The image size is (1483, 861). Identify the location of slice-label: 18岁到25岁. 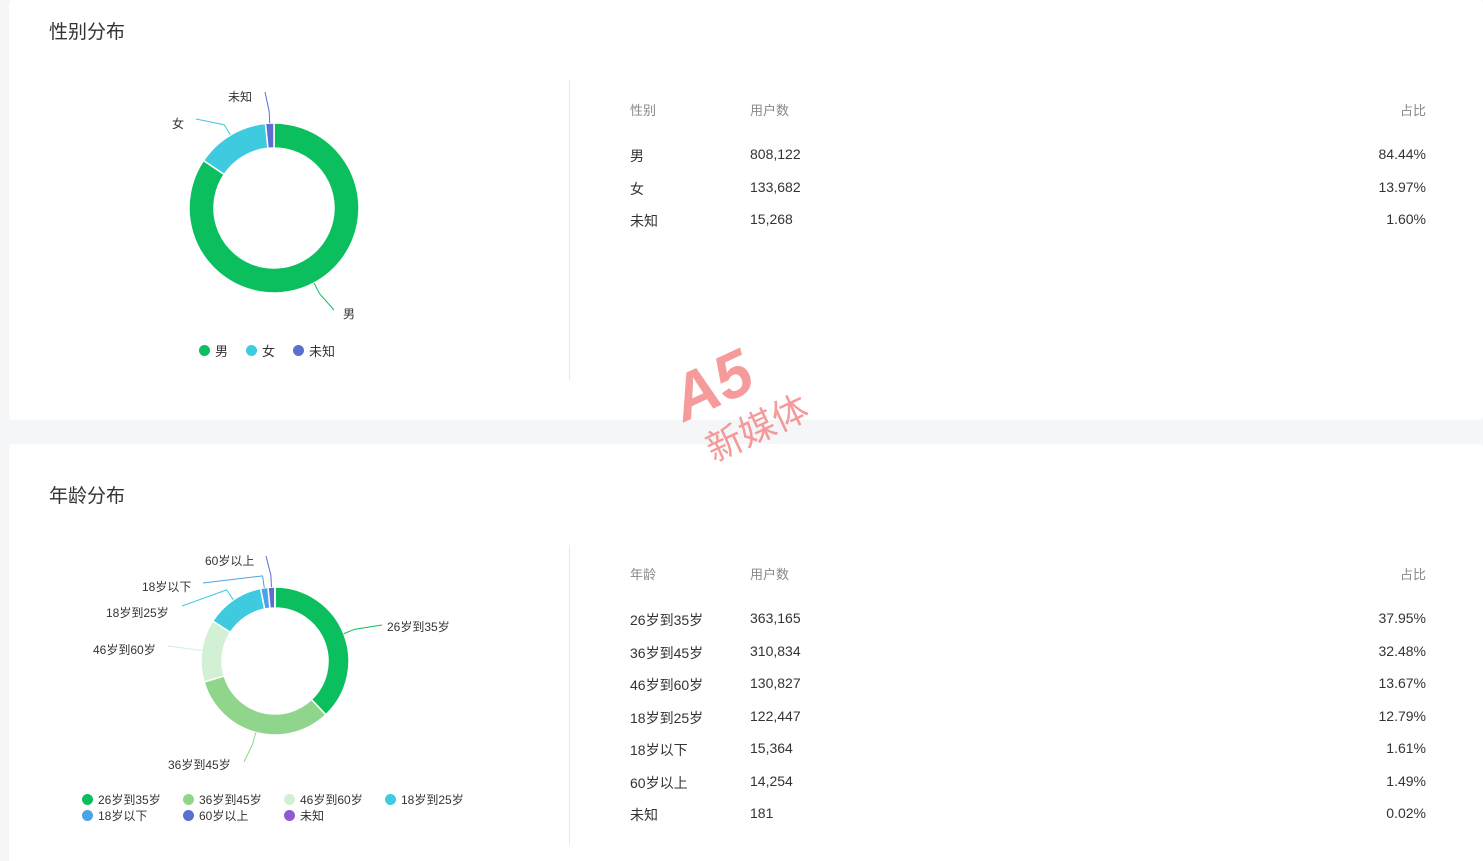
(137, 613).